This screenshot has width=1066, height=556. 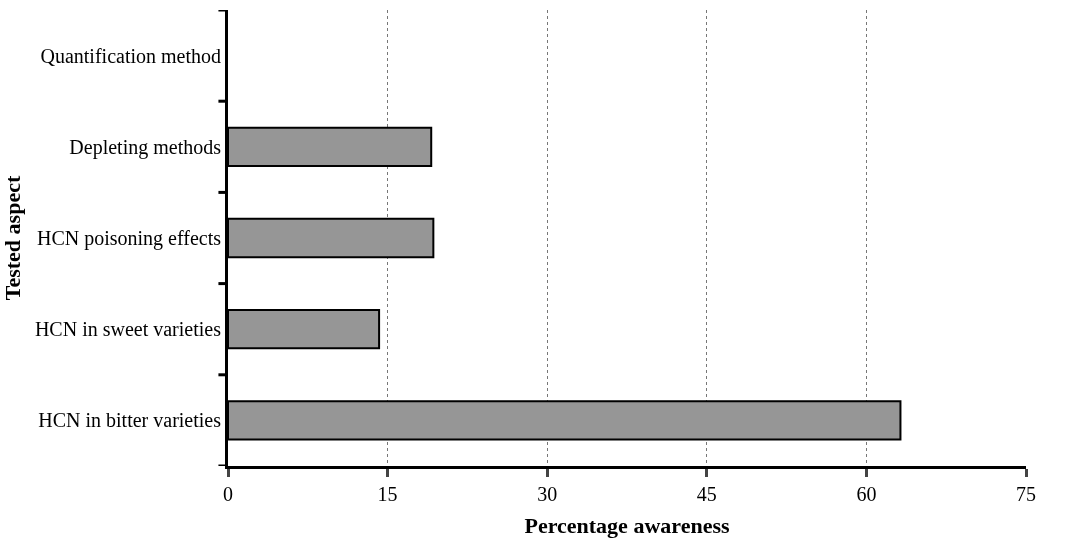 I want to click on y-tick-label: HCN poisoning effects, so click(x=129, y=238).